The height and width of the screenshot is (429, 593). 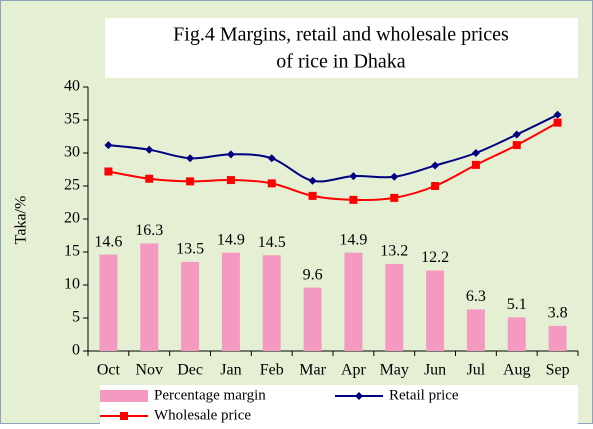 What do you see at coordinates (72, 185) in the screenshot?
I see `y-tick-label: 25` at bounding box center [72, 185].